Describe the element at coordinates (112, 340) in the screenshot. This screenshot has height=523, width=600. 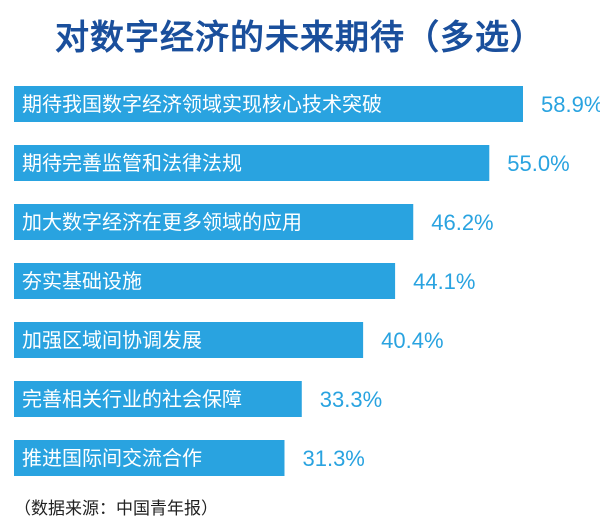
I see `bar-label-5: 加强区域间协调发展` at that location.